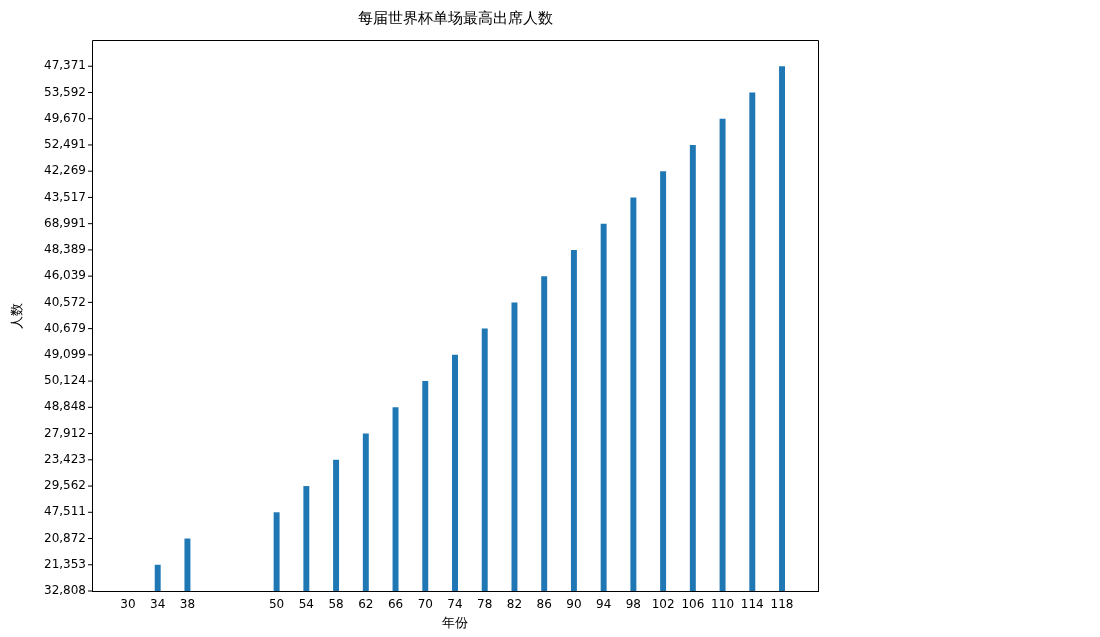  What do you see at coordinates (65, 485) in the screenshot?
I see `text: 29,562` at bounding box center [65, 485].